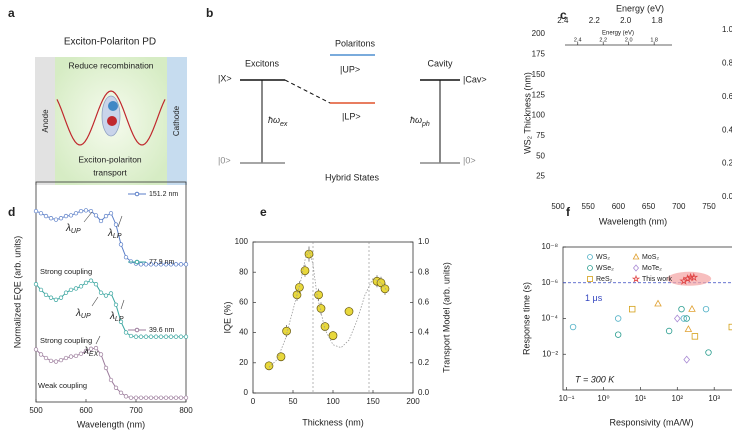 The height and width of the screenshot is (437, 732). What do you see at coordinates (641, 398) in the screenshot?
I see `x-tick-label: 10¹` at bounding box center [641, 398].